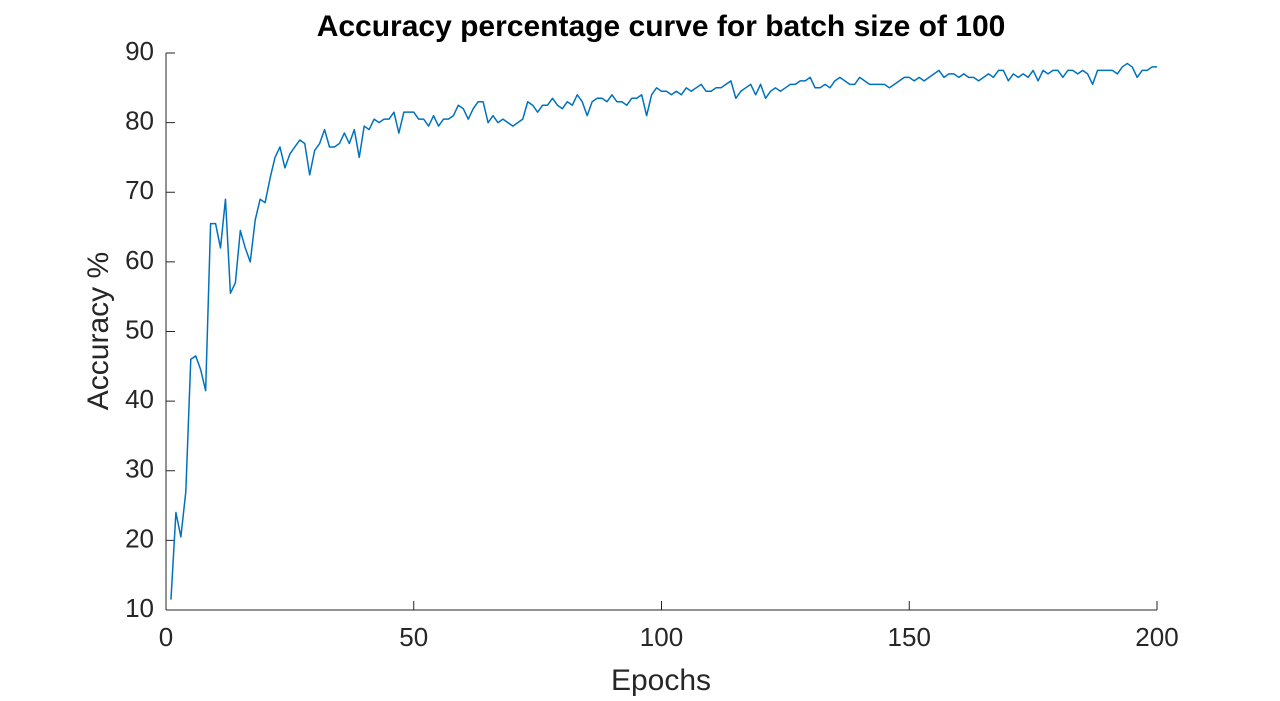 This screenshot has width=1280, height=701. What do you see at coordinates (139, 608) in the screenshot?
I see `y-tick-label: 10` at bounding box center [139, 608].